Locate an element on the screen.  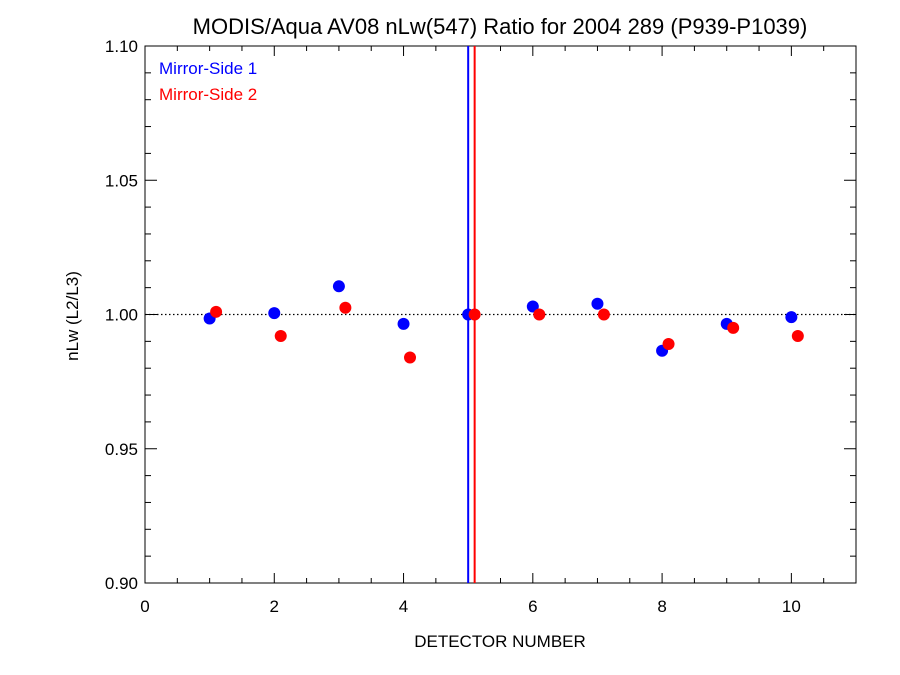
y-tick-label: 1.10 is located at coordinates (121, 46).